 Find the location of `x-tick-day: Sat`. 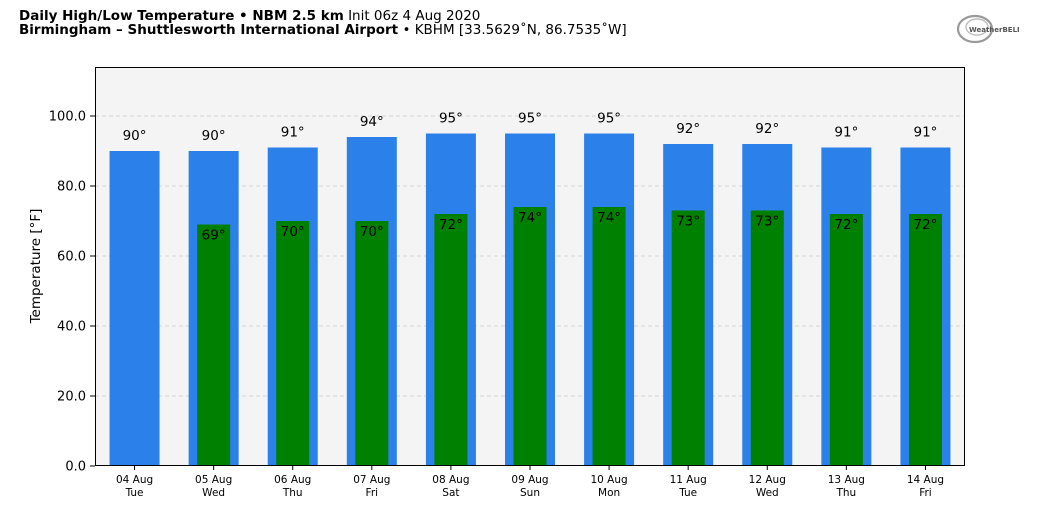

x-tick-day: Sat is located at coordinates (450, 493).